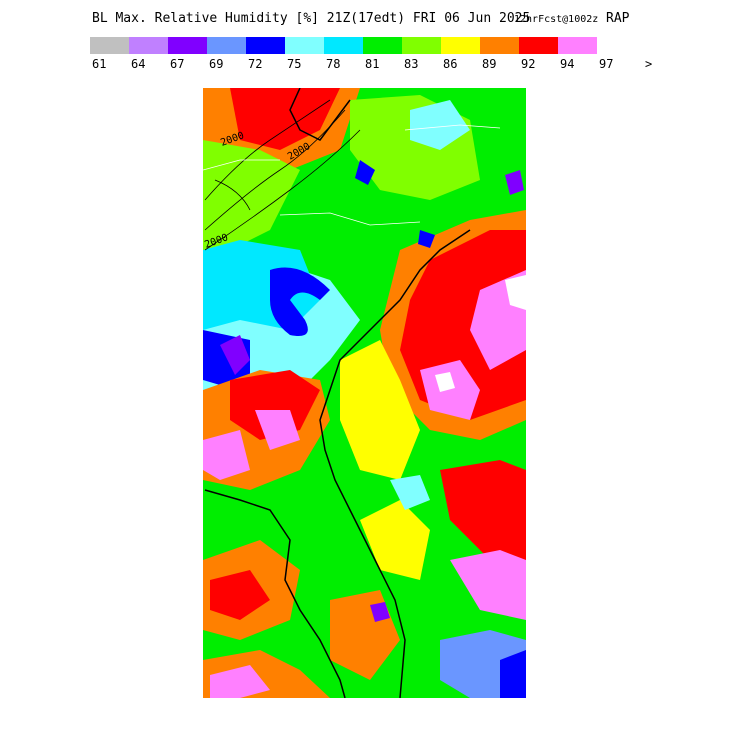  Describe the element at coordinates (333, 64) in the screenshot. I see `legend-label: 78` at that location.